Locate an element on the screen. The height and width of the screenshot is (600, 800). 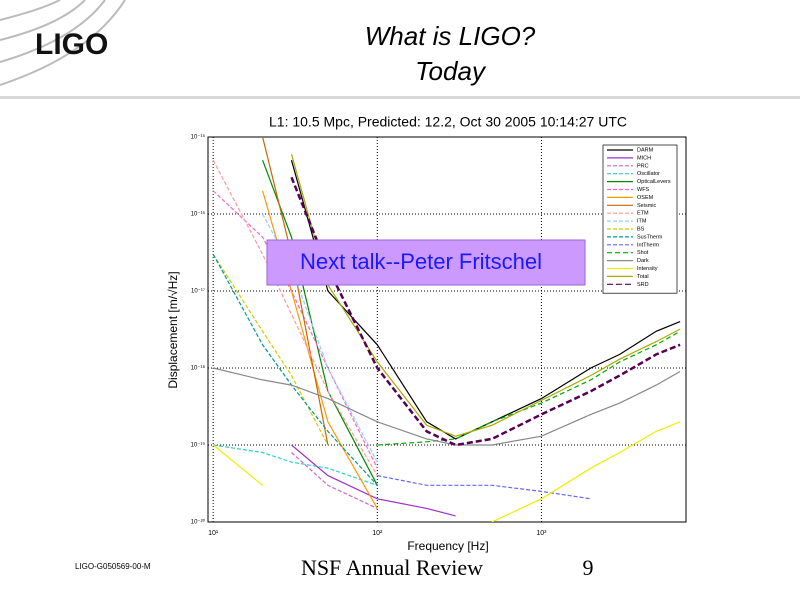
legend-label: IntTherm is located at coordinates (648, 245).